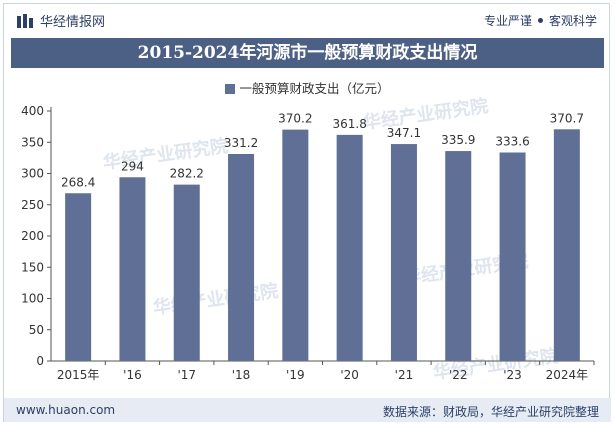 The width and height of the screenshot is (615, 427). What do you see at coordinates (32, 299) in the screenshot?
I see `y-tick-label: 100` at bounding box center [32, 299].